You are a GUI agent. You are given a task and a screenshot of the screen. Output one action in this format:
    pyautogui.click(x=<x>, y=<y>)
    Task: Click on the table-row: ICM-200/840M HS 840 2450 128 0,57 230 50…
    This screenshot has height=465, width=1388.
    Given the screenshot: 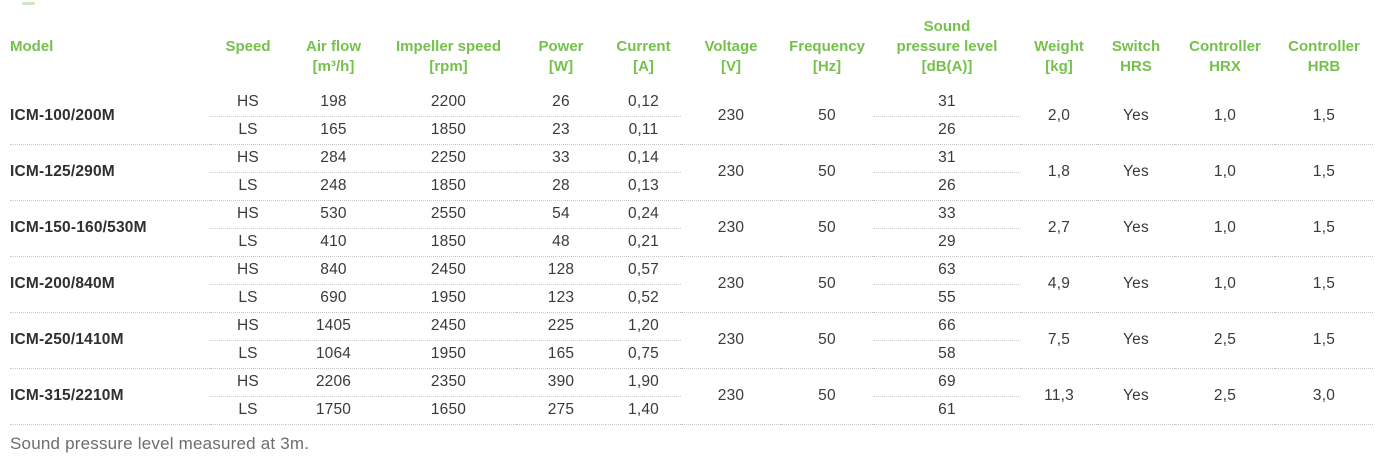 What is the action you would take?
    pyautogui.click(x=691, y=274)
    